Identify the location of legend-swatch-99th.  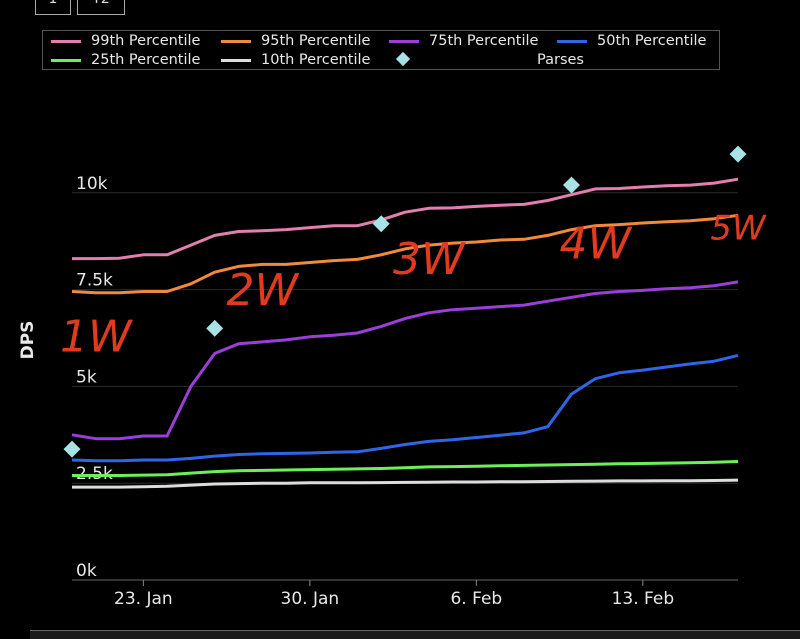
(66, 41).